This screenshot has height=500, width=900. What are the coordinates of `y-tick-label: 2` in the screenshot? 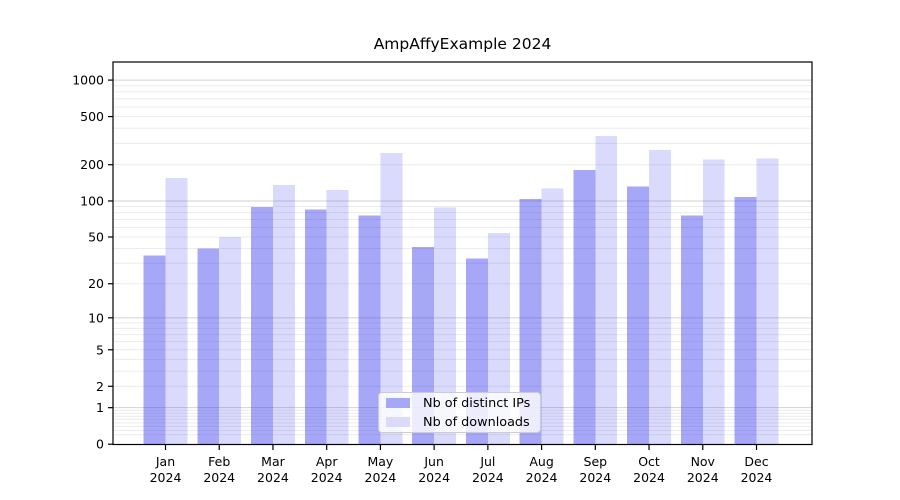 It's located at (100, 386).